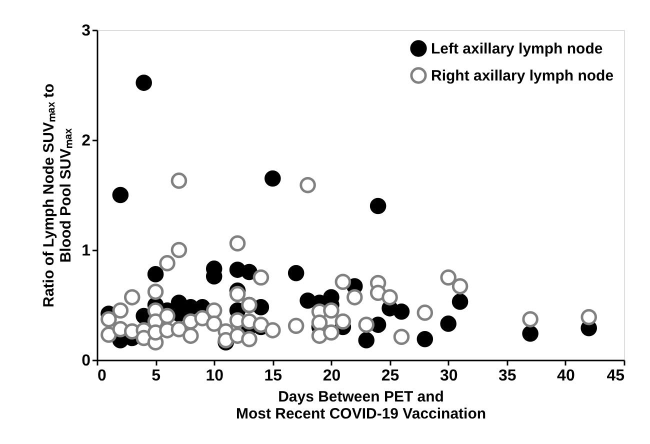  I want to click on y-tick-label: 0, so click(86, 361).